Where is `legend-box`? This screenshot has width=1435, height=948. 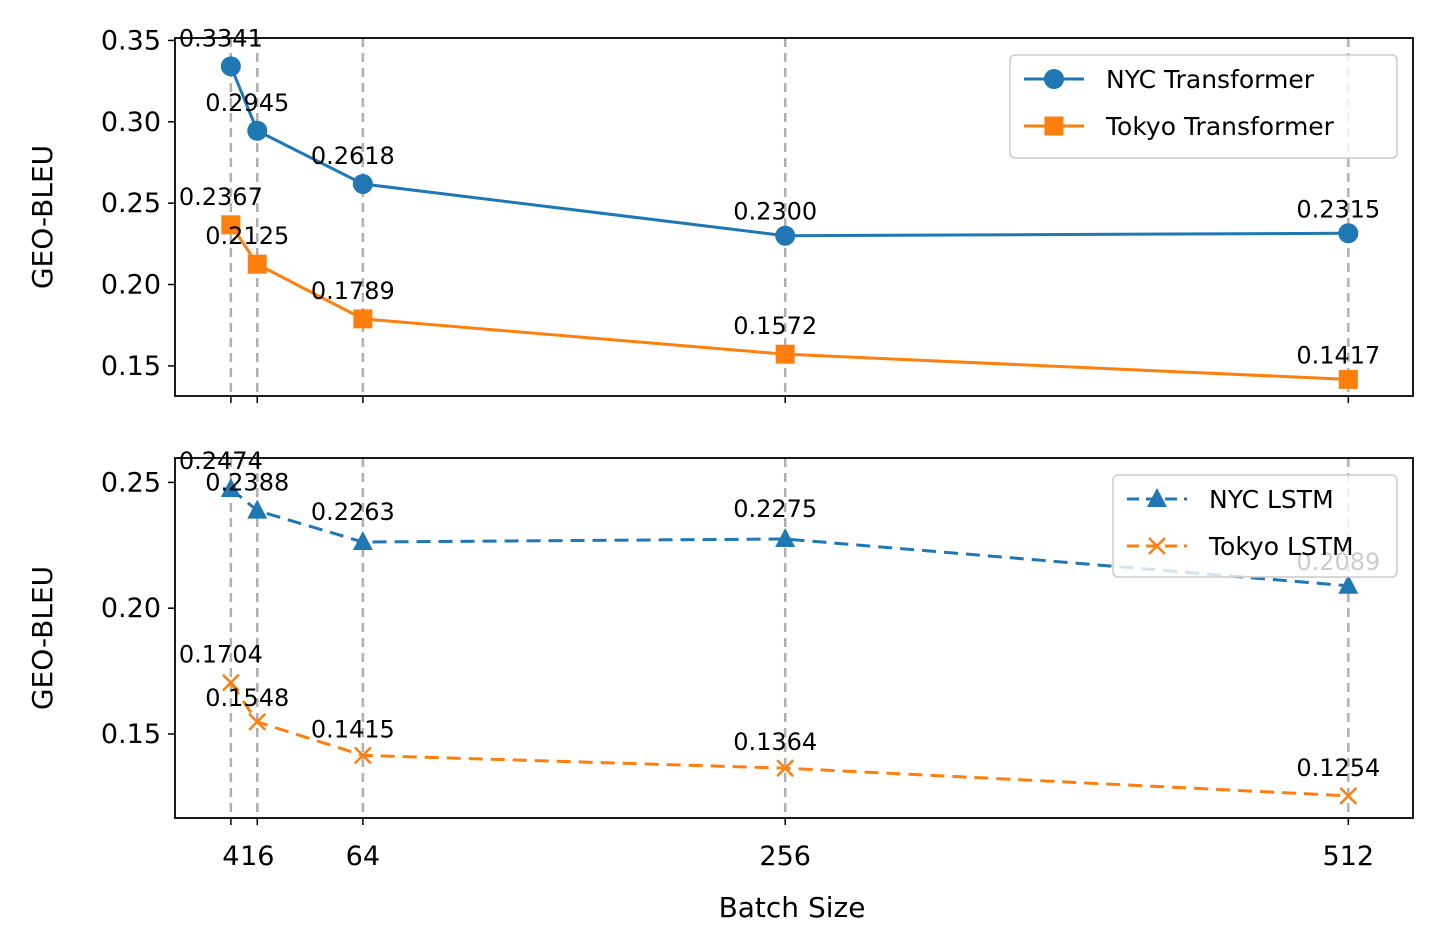 legend-box is located at coordinates (1203, 106).